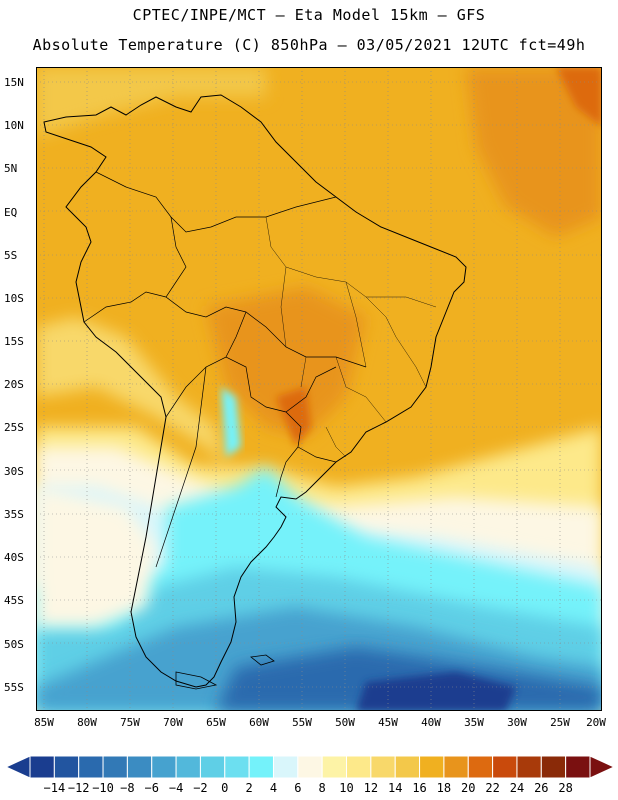  Describe the element at coordinates (11, 255) in the screenshot. I see `lat-label: 5S` at that location.